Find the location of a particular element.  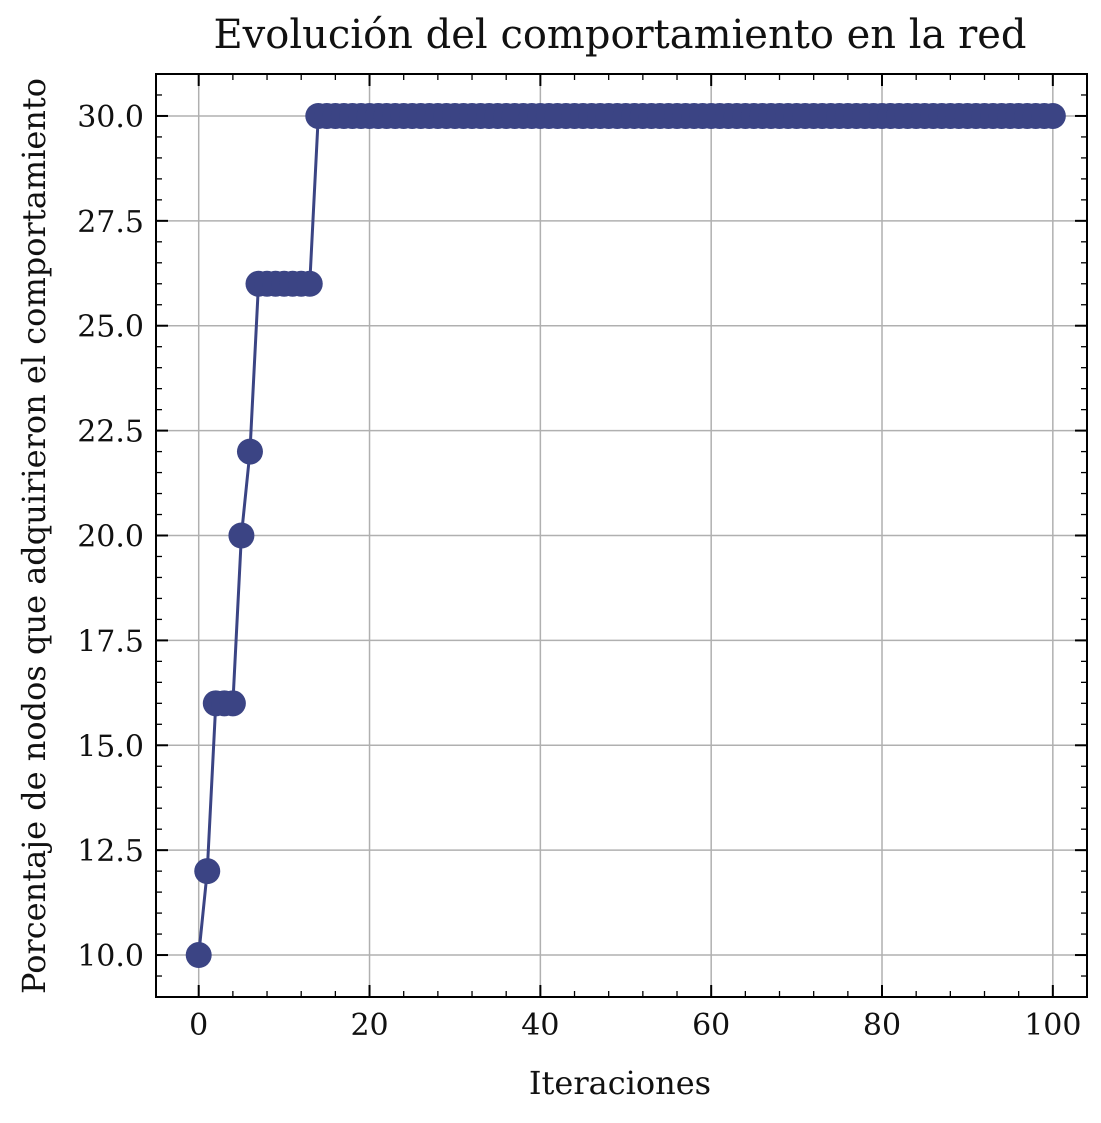

x-tick-label: 0 is located at coordinates (198, 1025).